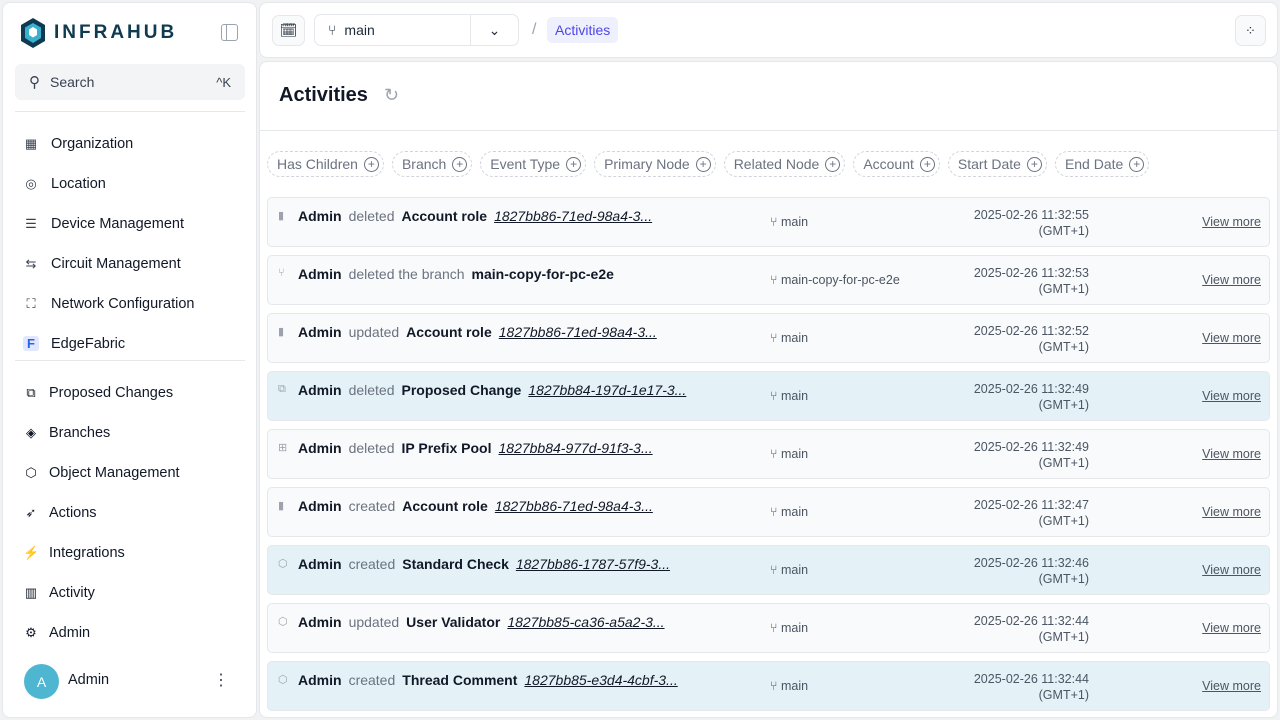 This screenshot has width=1280, height=720. Describe the element at coordinates (80, 433) in the screenshot. I see `sidebar-item-label: Branches` at that location.